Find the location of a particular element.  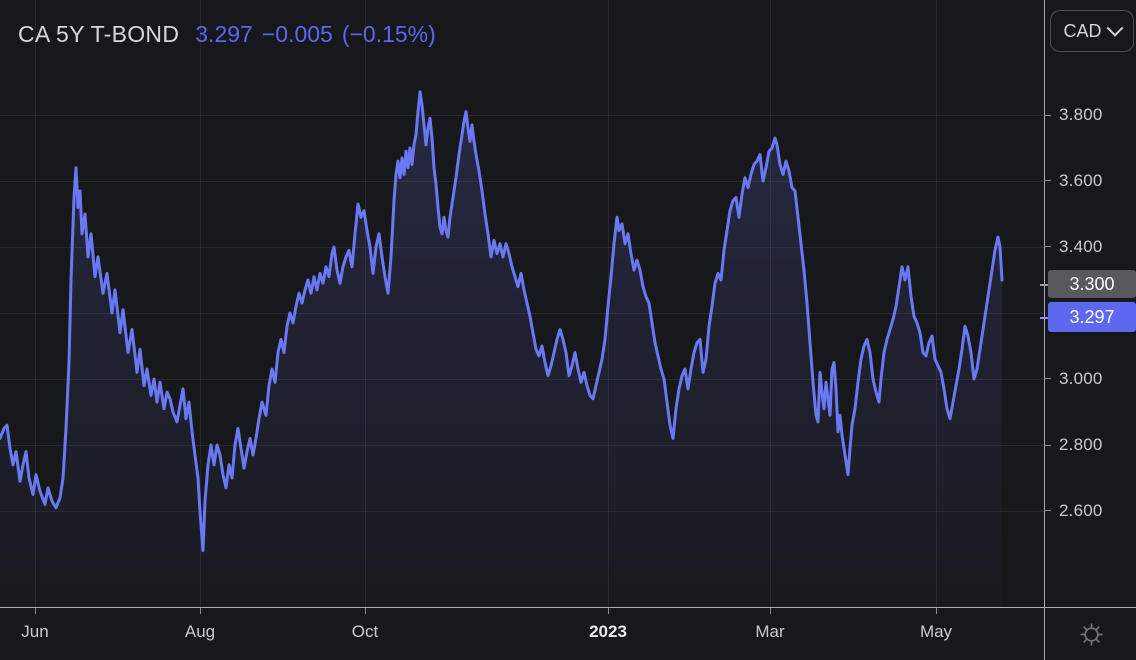

time-axis-label: 2023 is located at coordinates (608, 631).